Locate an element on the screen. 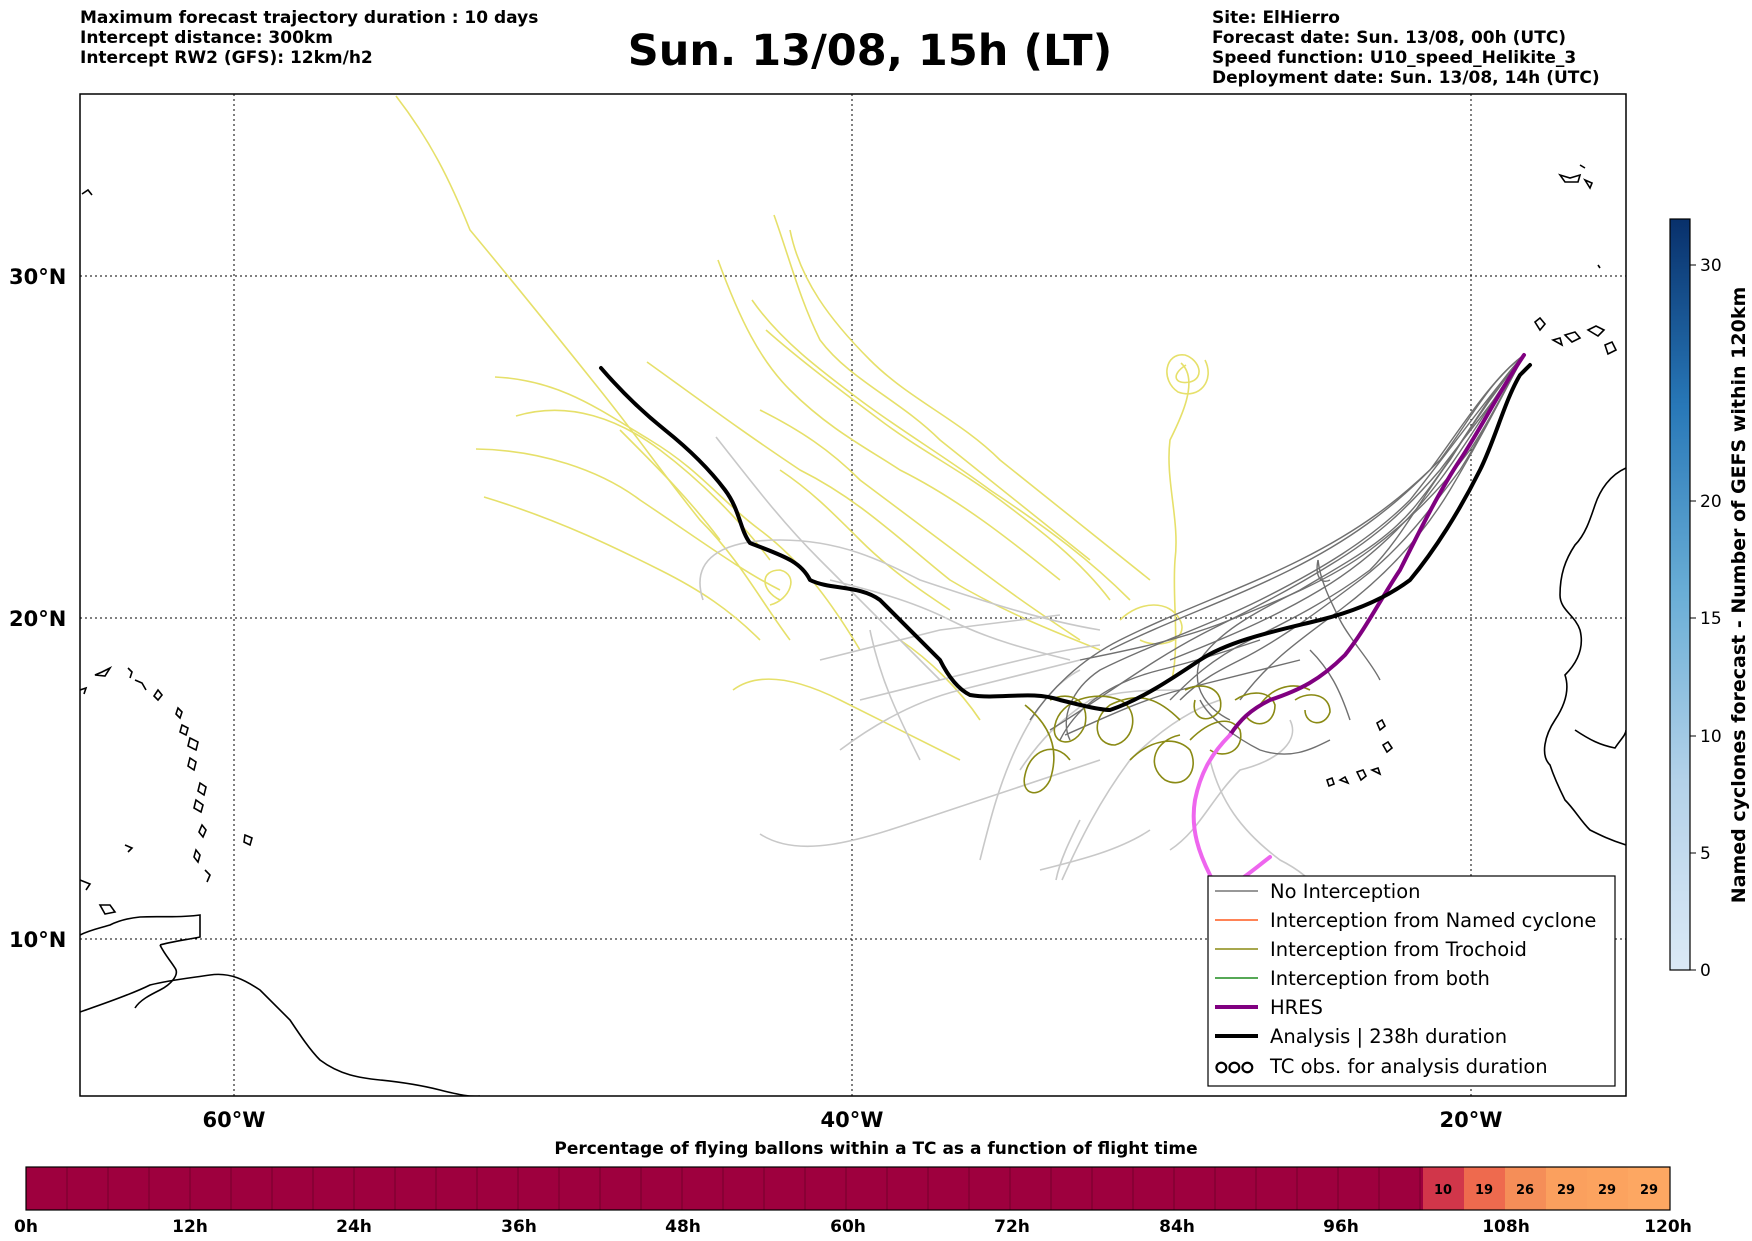 This screenshot has width=1752, height=1241. pct-value-3: 26 is located at coordinates (1525, 1190).